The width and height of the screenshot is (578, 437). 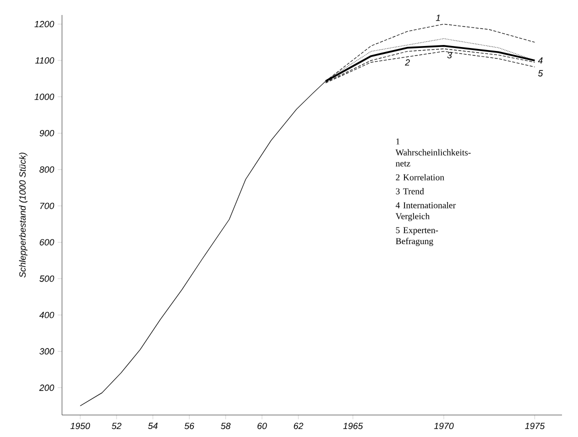 What do you see at coordinates (299, 426) in the screenshot?
I see `x-tick-label: 62` at bounding box center [299, 426].